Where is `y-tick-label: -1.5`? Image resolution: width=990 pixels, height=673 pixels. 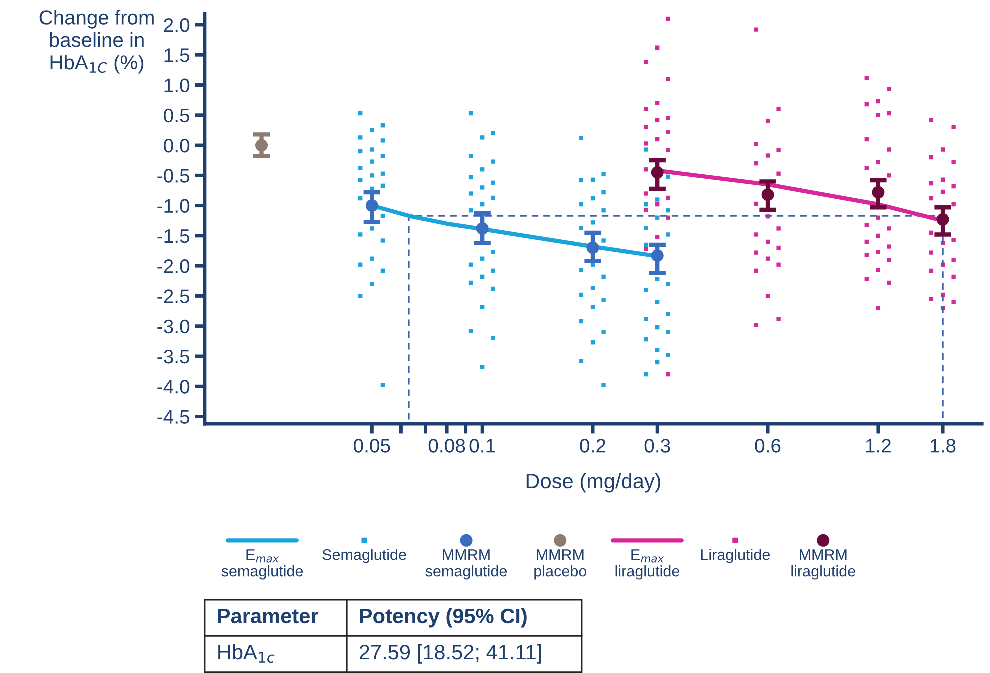 y-tick-label: -1.5 is located at coordinates (174, 237).